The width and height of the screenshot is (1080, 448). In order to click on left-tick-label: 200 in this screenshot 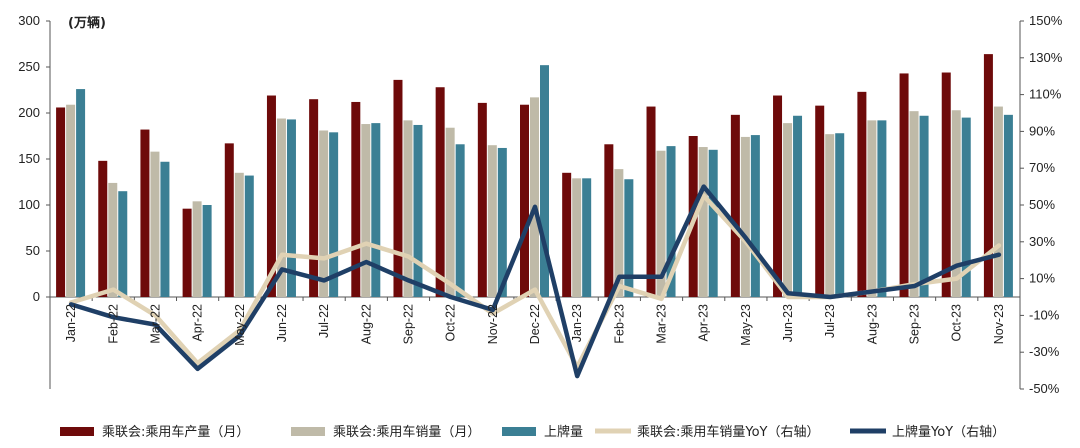, I will do `click(29, 112)`.